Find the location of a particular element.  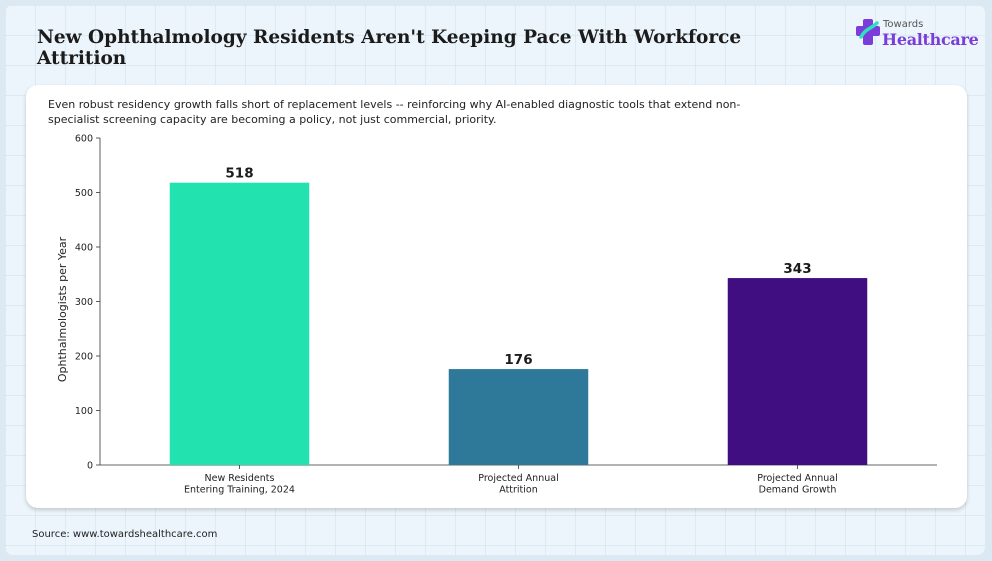

y-tick-label: 500 is located at coordinates (84, 193).